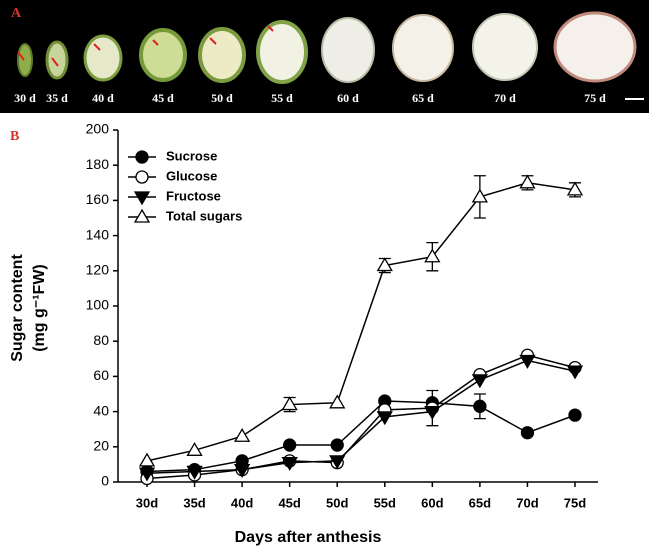  Describe the element at coordinates (17, 308) in the screenshot. I see `y-axis-title: Sugar content` at that location.